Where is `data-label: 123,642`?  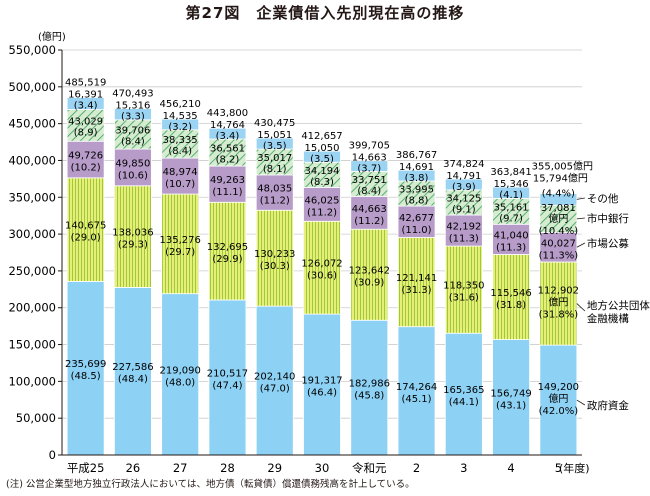 data-label: 123,642 is located at coordinates (369, 271).